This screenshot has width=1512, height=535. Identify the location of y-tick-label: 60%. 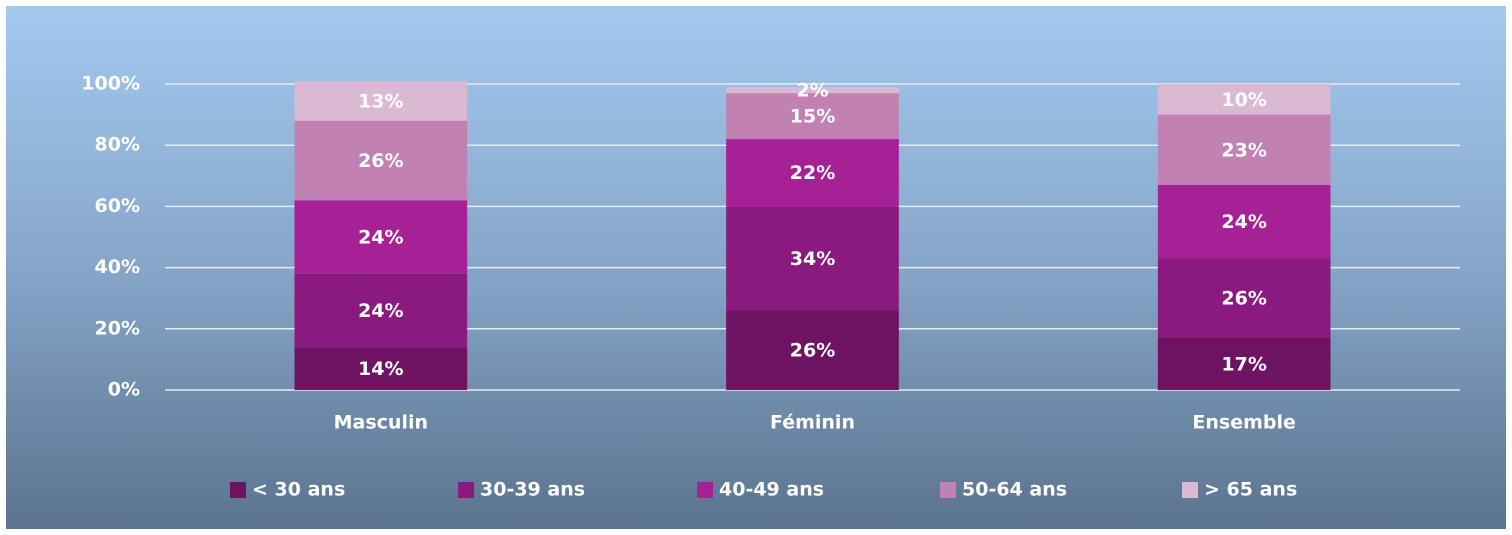
(117, 206).